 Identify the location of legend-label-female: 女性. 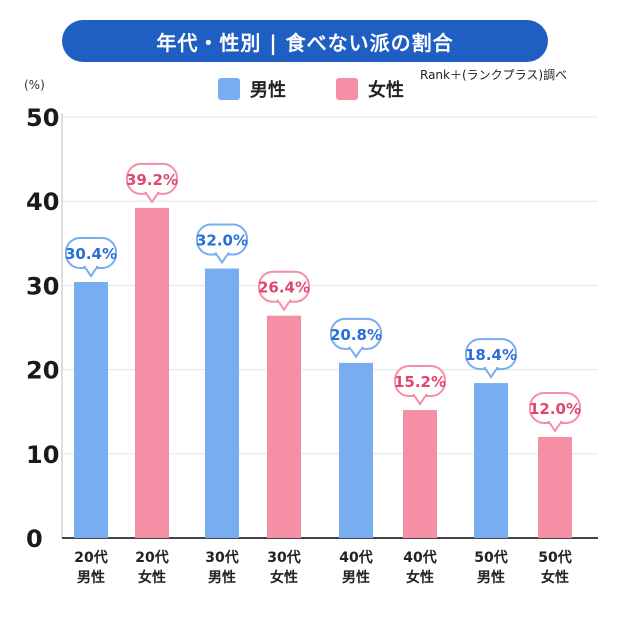
(386, 90).